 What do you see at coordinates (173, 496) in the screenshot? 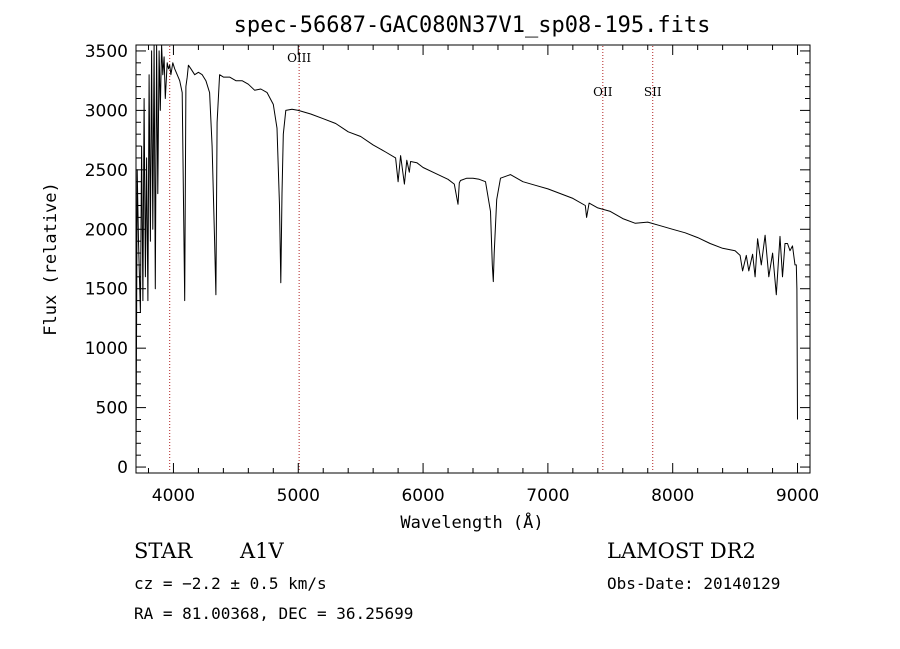
I see `x-tick-label: 4000` at bounding box center [173, 496].